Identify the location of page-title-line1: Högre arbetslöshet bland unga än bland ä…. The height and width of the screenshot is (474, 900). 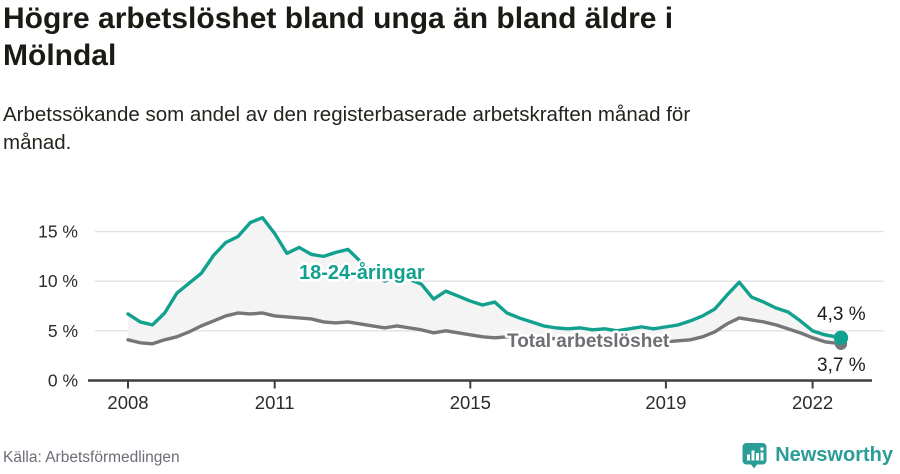
(338, 18).